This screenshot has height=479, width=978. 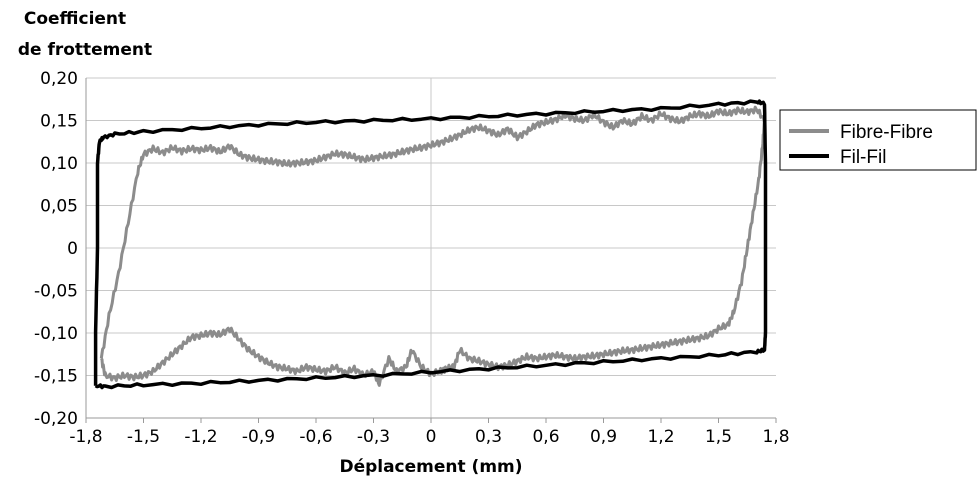 What do you see at coordinates (56, 334) in the screenshot?
I see `y-tick-label-2: -0,10` at bounding box center [56, 334].